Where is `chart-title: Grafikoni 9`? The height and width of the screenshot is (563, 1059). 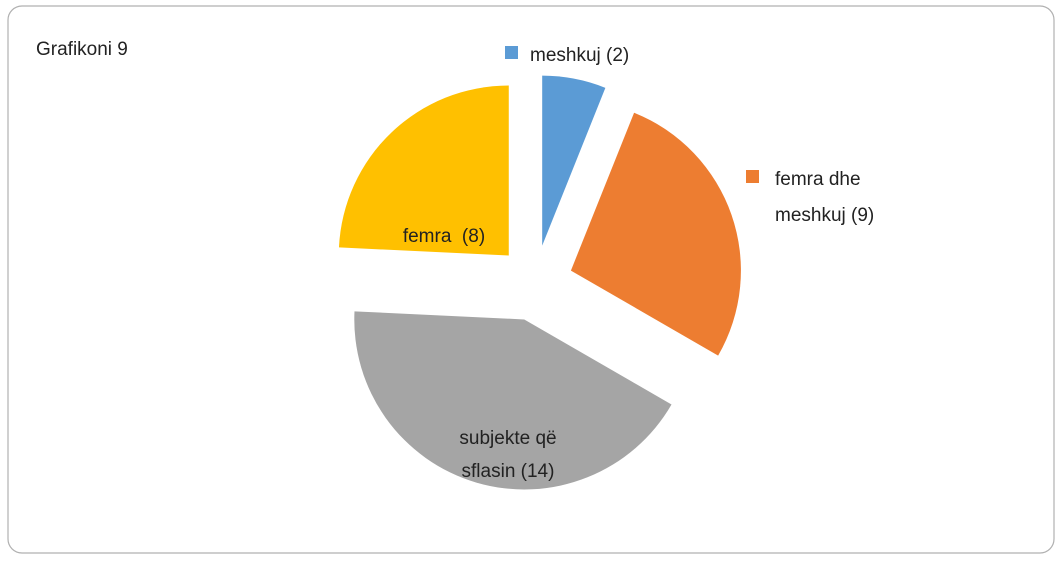
chart-title: Grafikoni 9 is located at coordinates (82, 49).